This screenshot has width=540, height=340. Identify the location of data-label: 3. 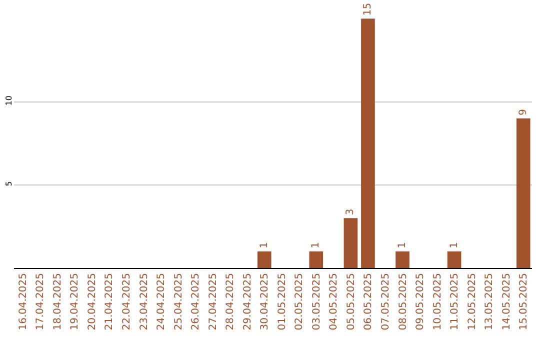
(350, 212).